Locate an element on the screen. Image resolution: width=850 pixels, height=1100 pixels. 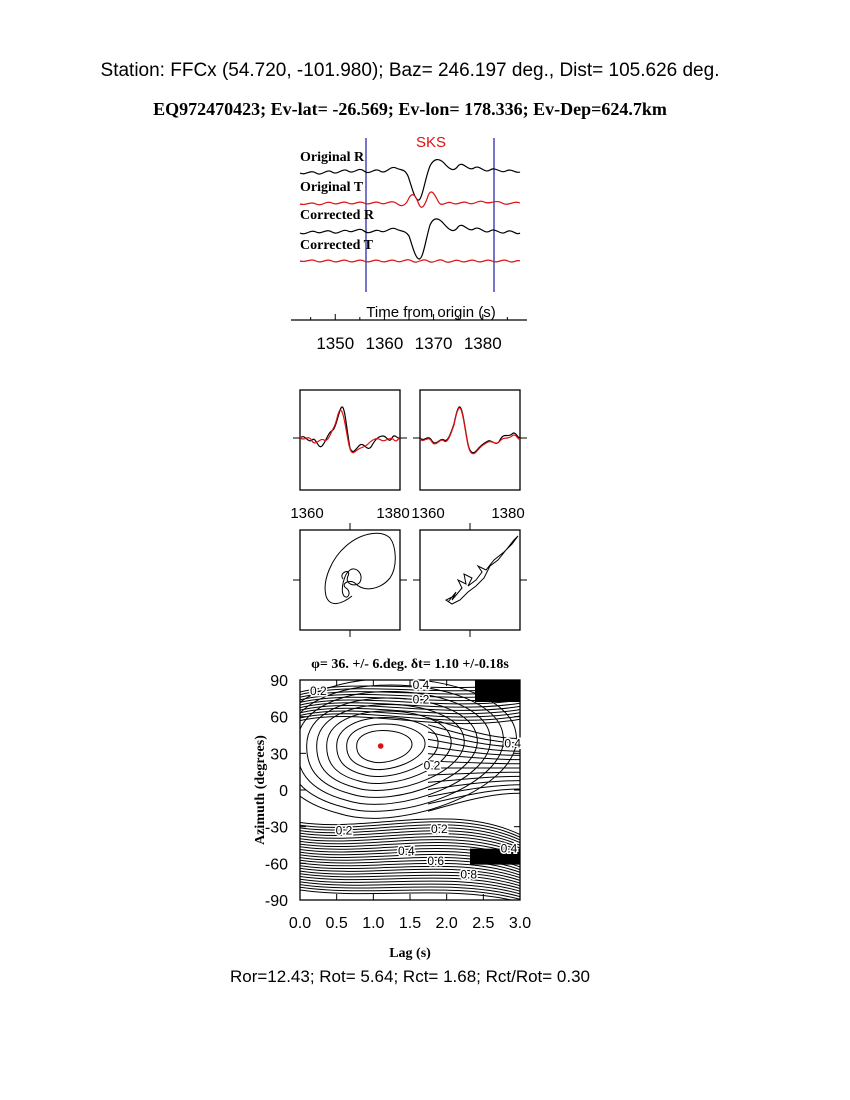
time-tick-label: 1380 is located at coordinates (483, 343).